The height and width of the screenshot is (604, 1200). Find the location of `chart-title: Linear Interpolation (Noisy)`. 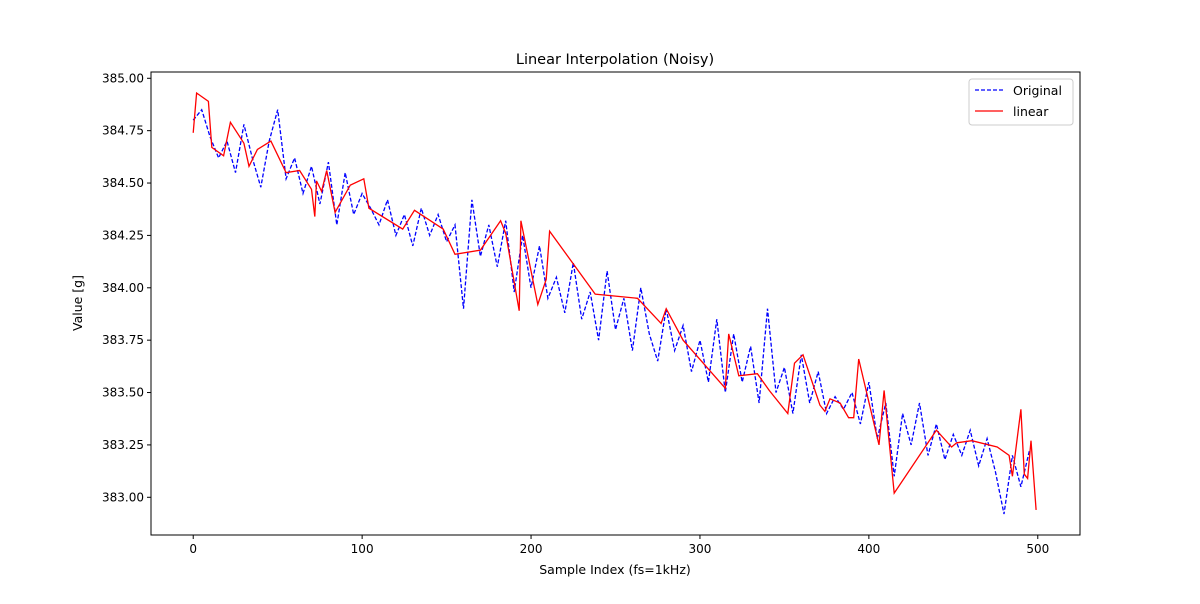

chart-title: Linear Interpolation (Noisy) is located at coordinates (615, 60).